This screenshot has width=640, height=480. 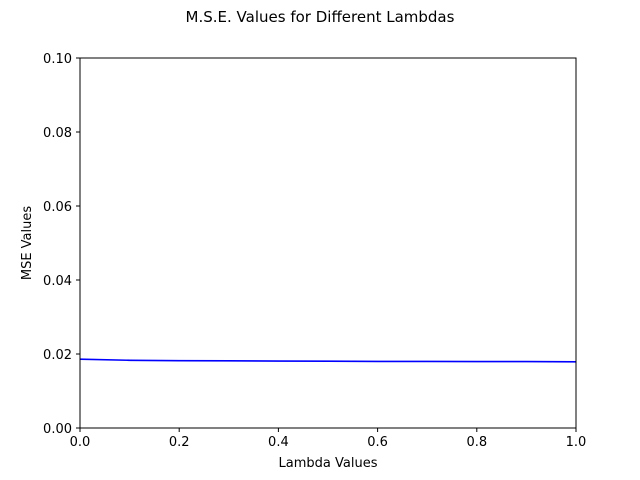 What do you see at coordinates (328, 463) in the screenshot?
I see `x-axis-label: Lambda Values` at bounding box center [328, 463].